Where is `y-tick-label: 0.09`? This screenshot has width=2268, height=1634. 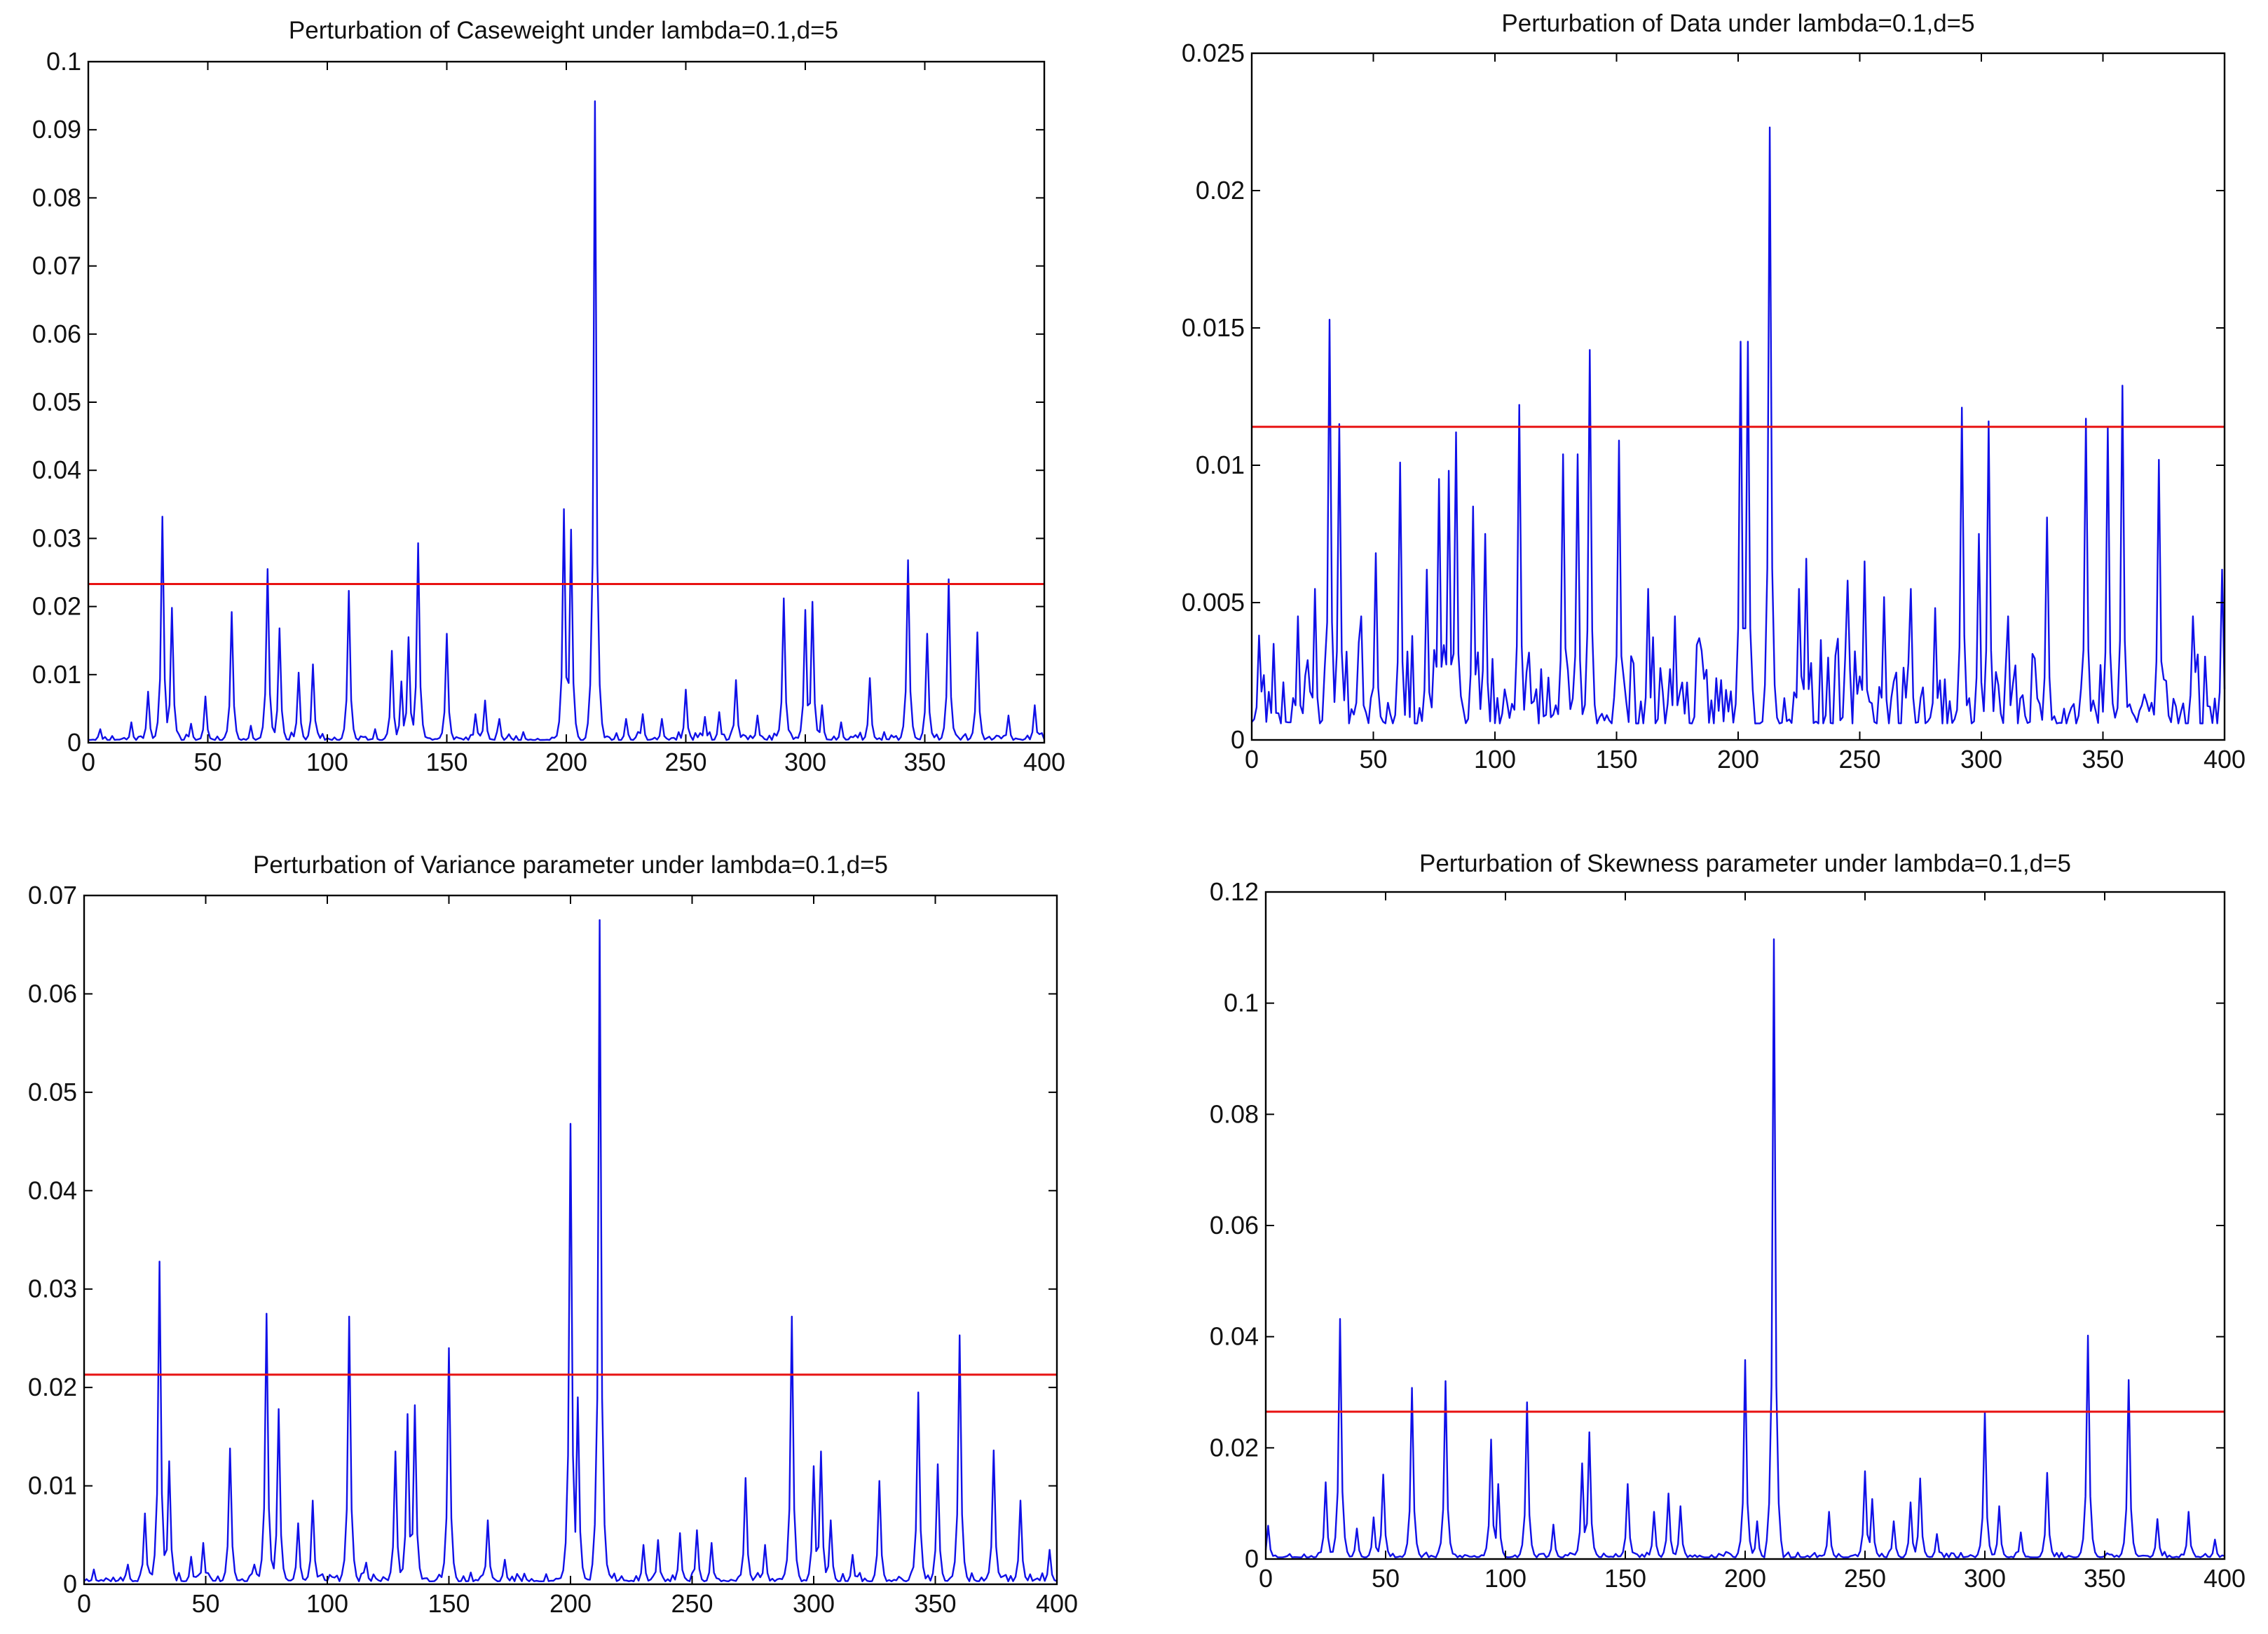
y-tick-label: 0.09 is located at coordinates (57, 129).